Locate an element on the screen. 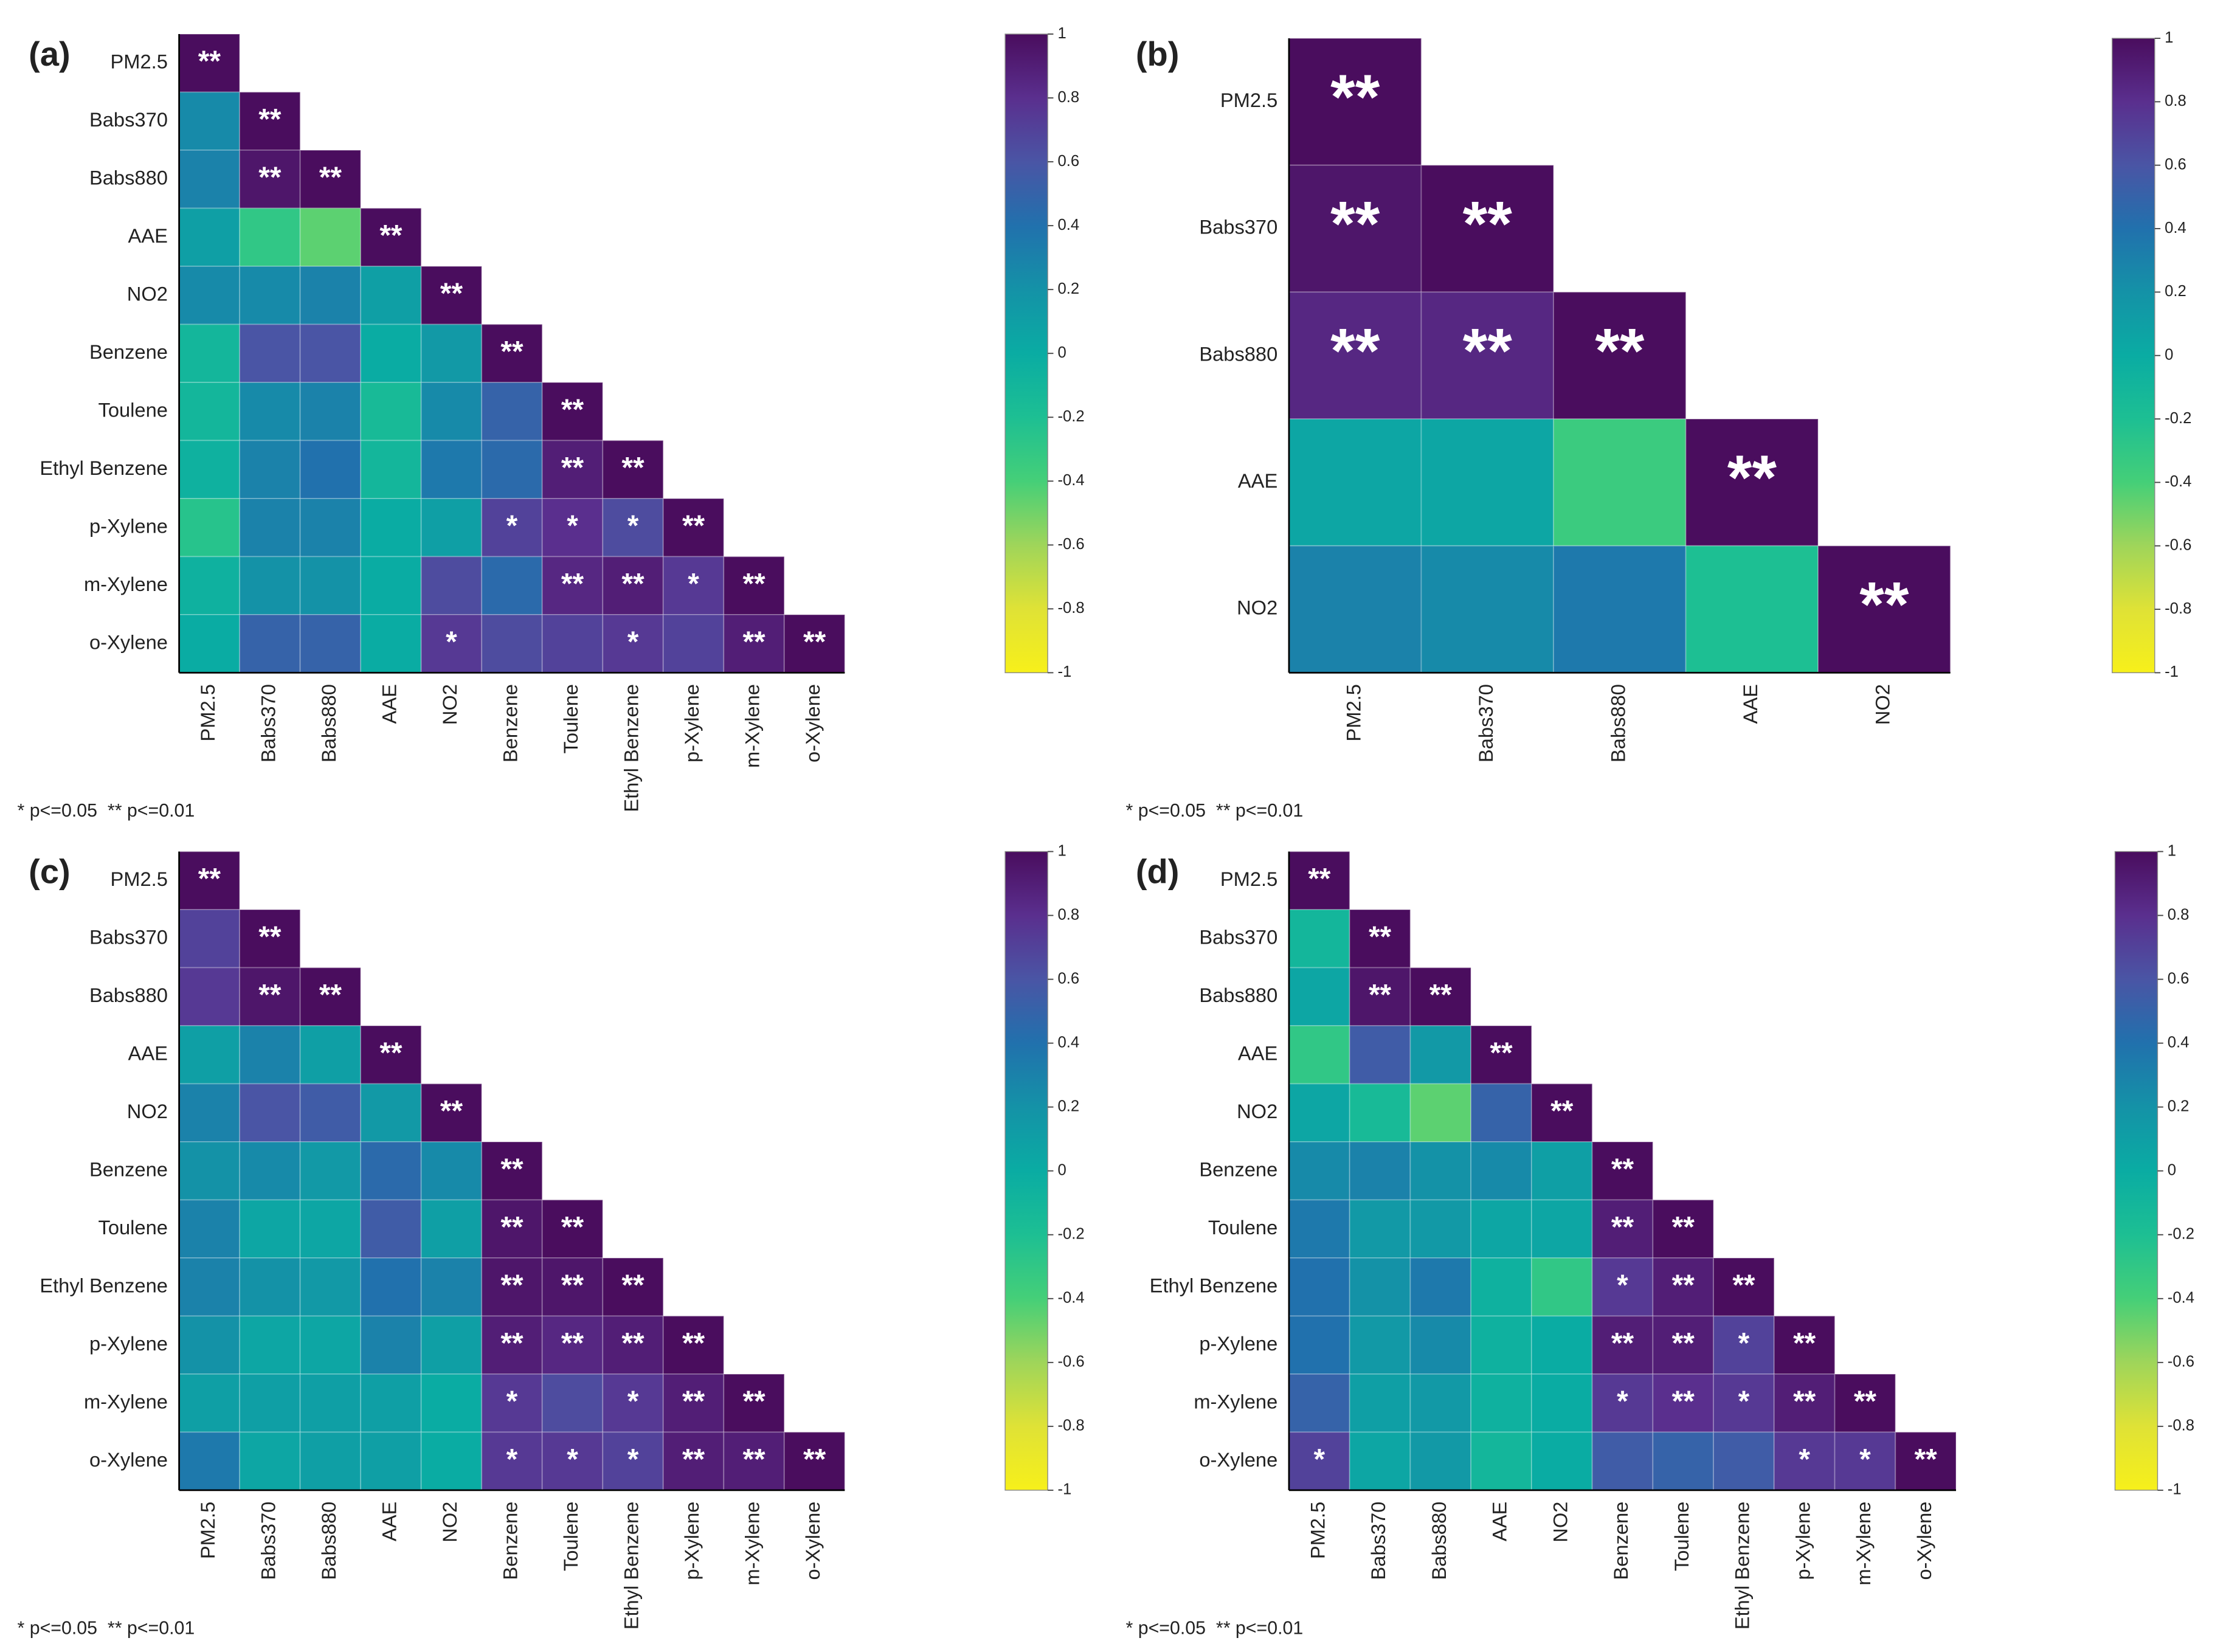 The image size is (2226, 1652). row-label: o-Xylene is located at coordinates (1238, 1459).